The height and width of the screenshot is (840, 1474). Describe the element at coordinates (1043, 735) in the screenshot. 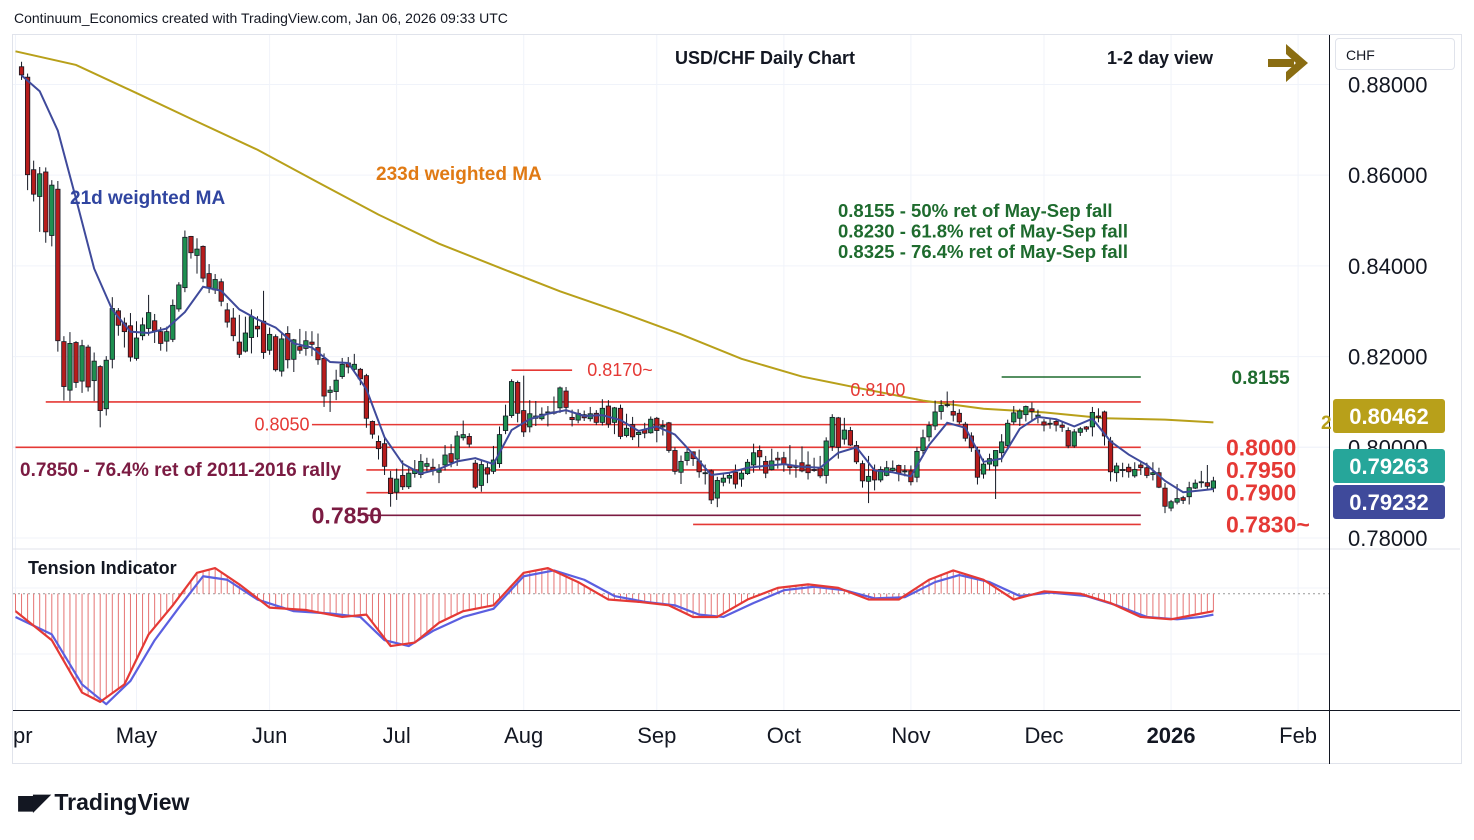

I see `time-tick-label: Dec` at that location.